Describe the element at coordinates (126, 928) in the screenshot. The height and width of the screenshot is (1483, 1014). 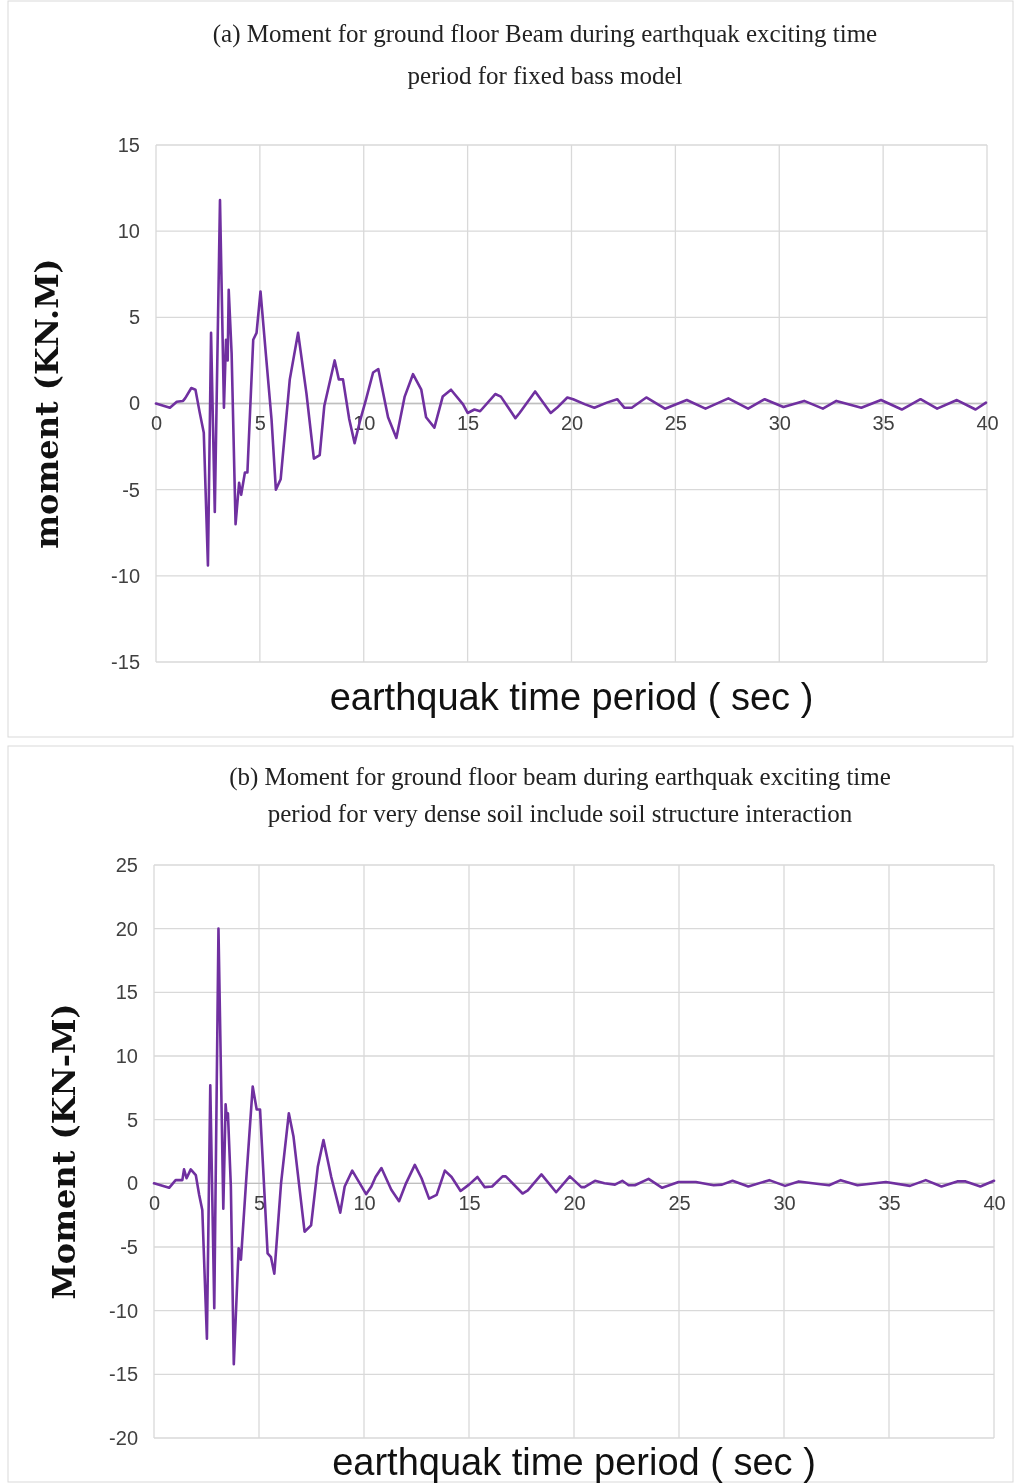
I see `y-tick-label: 20` at that location.